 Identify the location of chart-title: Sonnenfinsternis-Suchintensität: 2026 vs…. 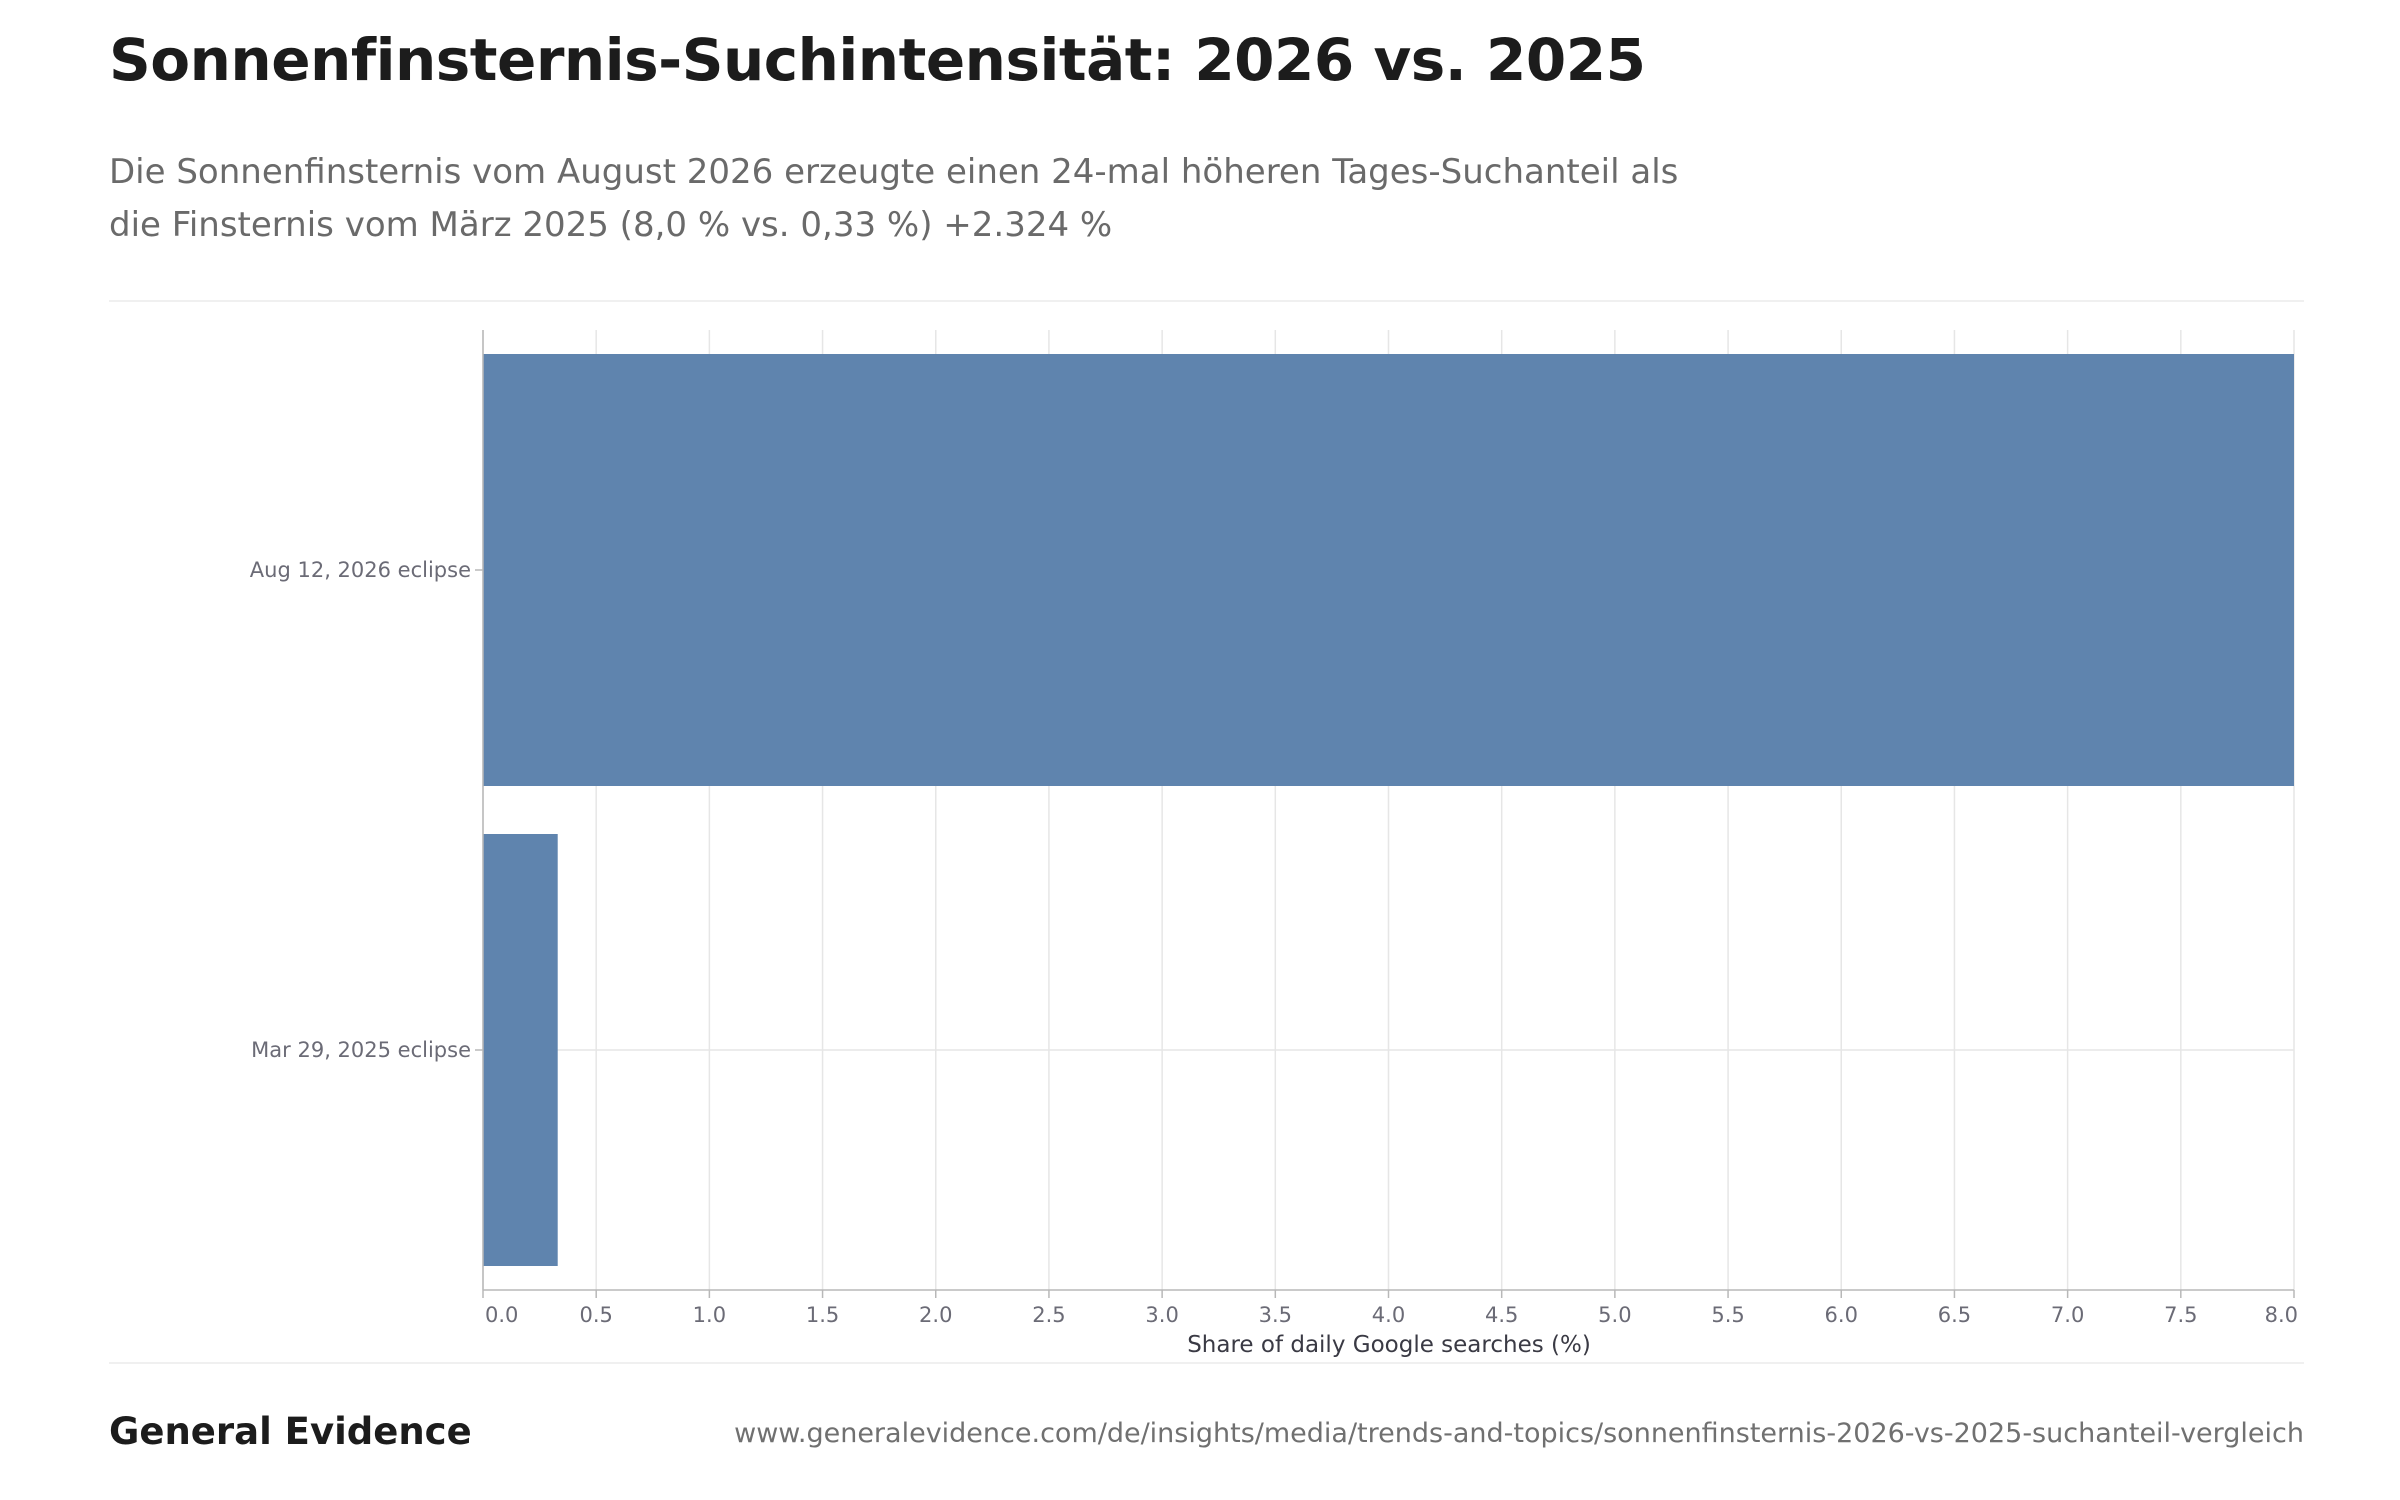
(877, 60).